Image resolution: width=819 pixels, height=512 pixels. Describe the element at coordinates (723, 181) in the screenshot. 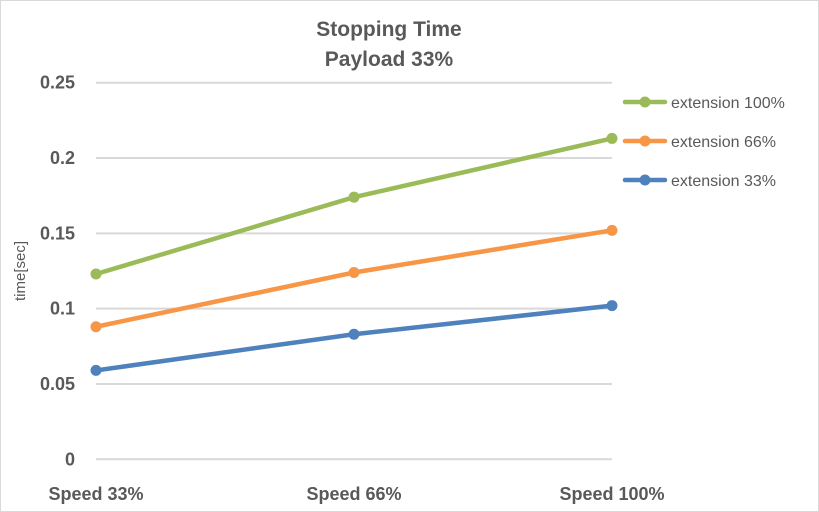

I see `legend-label: extension 33%` at that location.